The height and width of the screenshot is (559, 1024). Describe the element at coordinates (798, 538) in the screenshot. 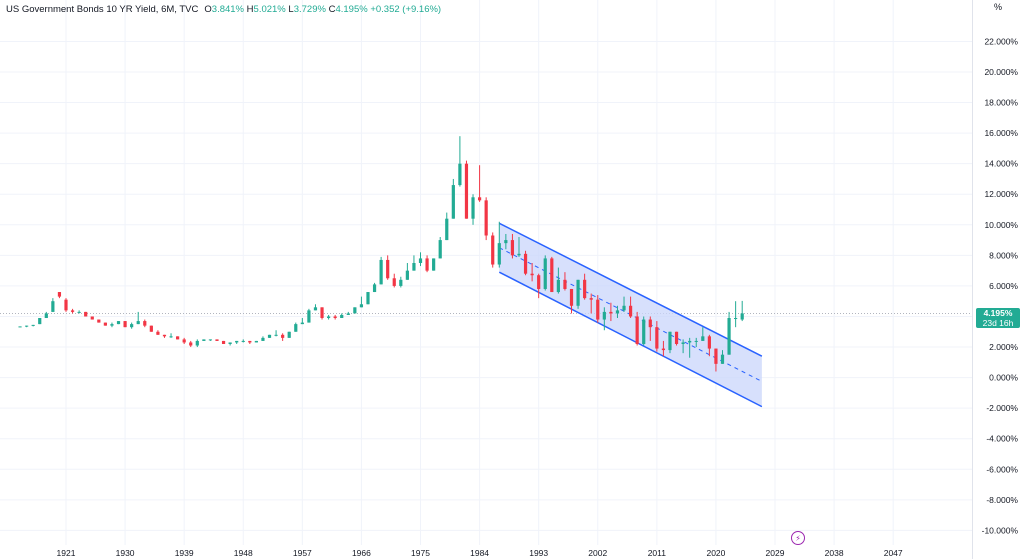

I see `lightning-icon: ⚡` at that location.